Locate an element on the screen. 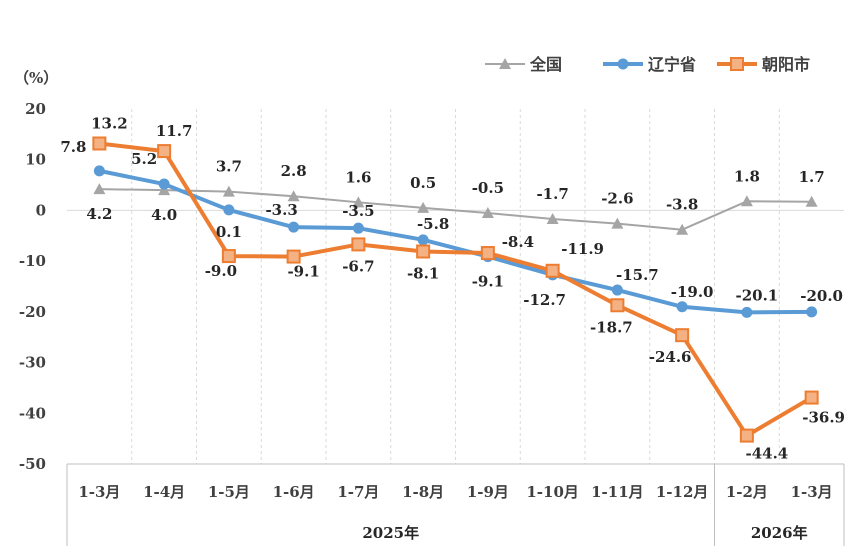 This screenshot has width=867, height=548. data-label: 1.6 is located at coordinates (358, 177).